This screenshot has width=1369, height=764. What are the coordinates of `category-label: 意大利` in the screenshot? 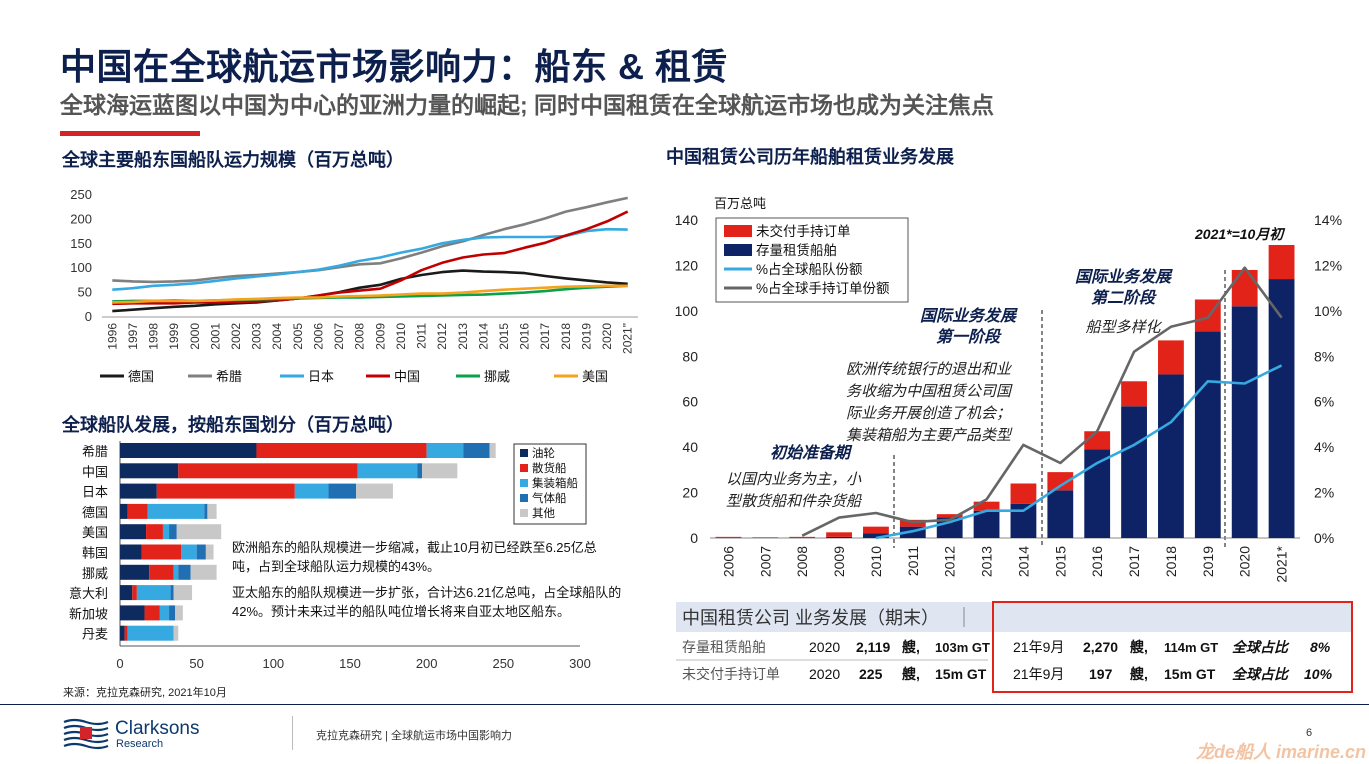 It's located at (88, 593).